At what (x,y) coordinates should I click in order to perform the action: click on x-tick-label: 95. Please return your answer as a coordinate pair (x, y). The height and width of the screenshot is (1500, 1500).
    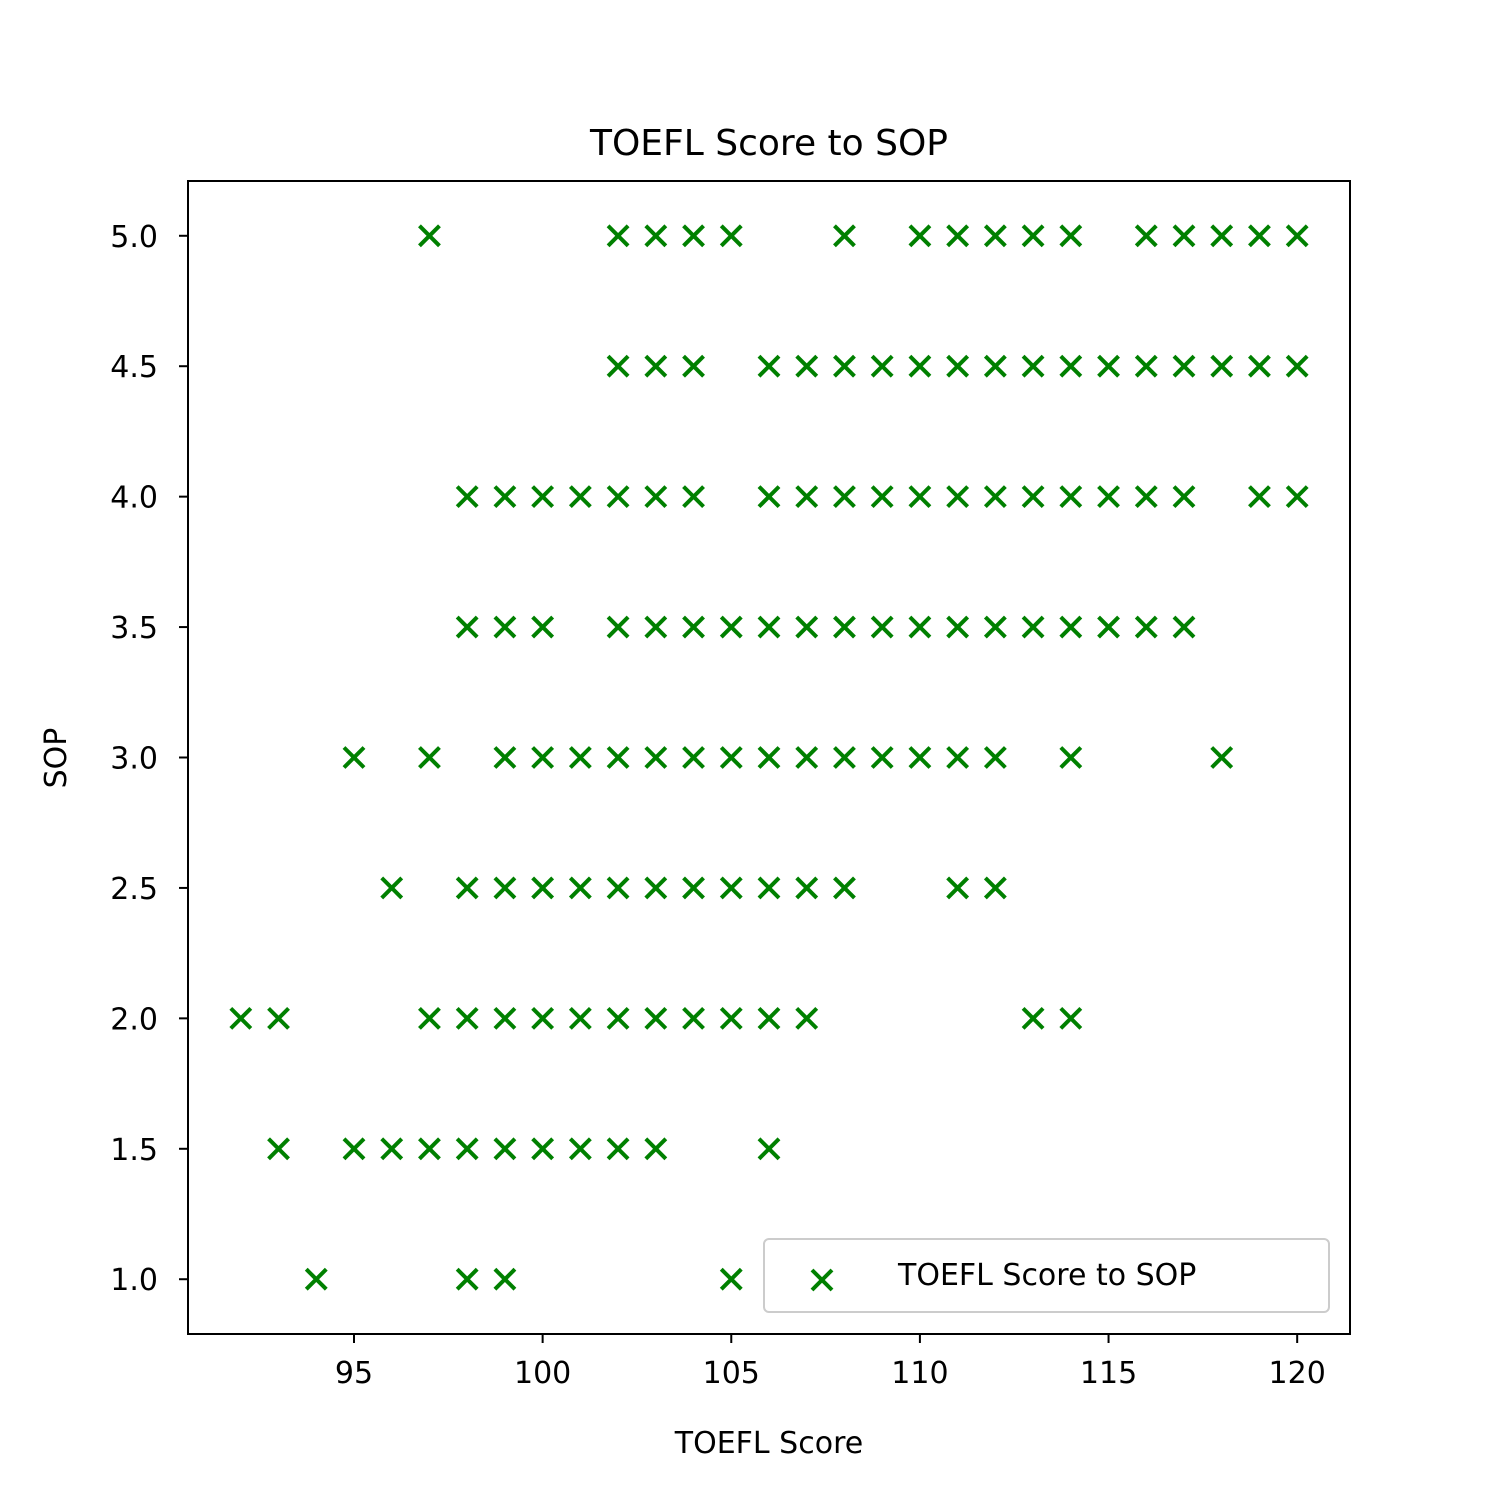
    Looking at the image, I should click on (354, 1373).